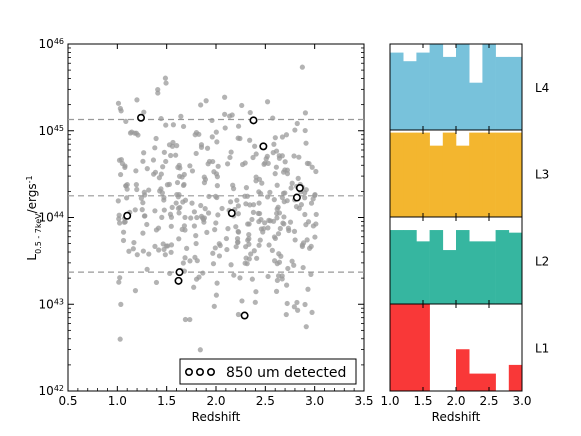 Image resolution: width=581 pixels, height=436 pixels. What do you see at coordinates (51, 44) in the screenshot?
I see `y-tick-label: 1046` at bounding box center [51, 44].